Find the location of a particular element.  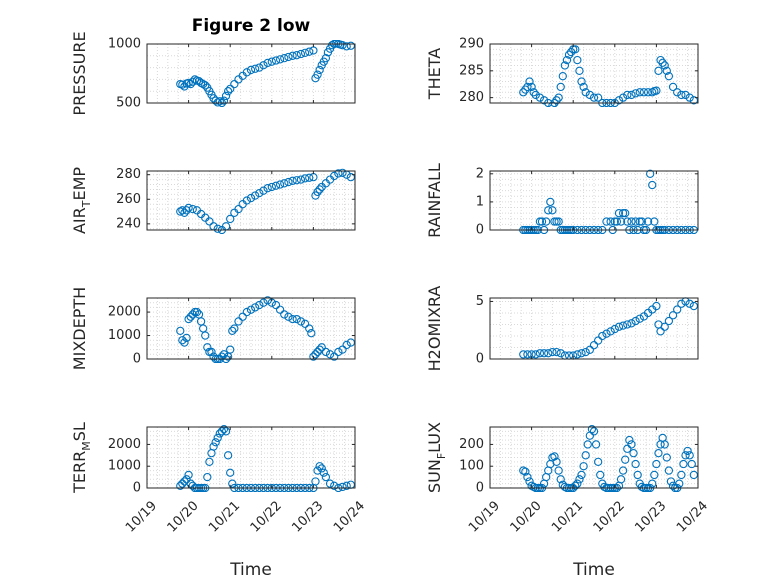

grid is located at coordinates (594, 73).